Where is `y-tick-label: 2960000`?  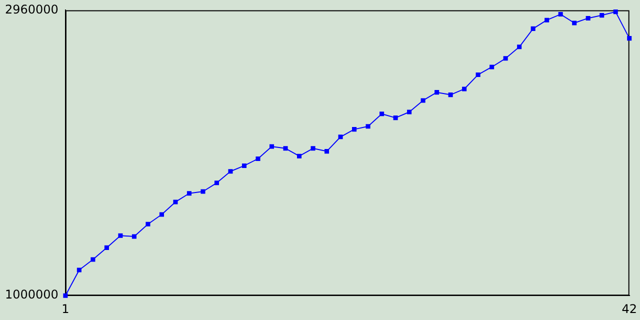 y-tick-label: 2960000 is located at coordinates (31, 9).